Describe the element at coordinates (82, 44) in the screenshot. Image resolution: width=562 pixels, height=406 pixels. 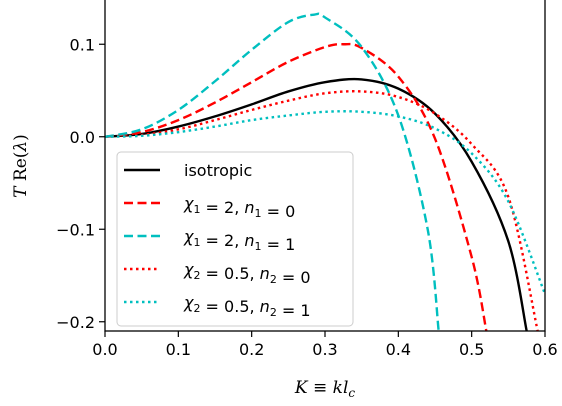
I see `y-tick-label: 0.1` at that location.